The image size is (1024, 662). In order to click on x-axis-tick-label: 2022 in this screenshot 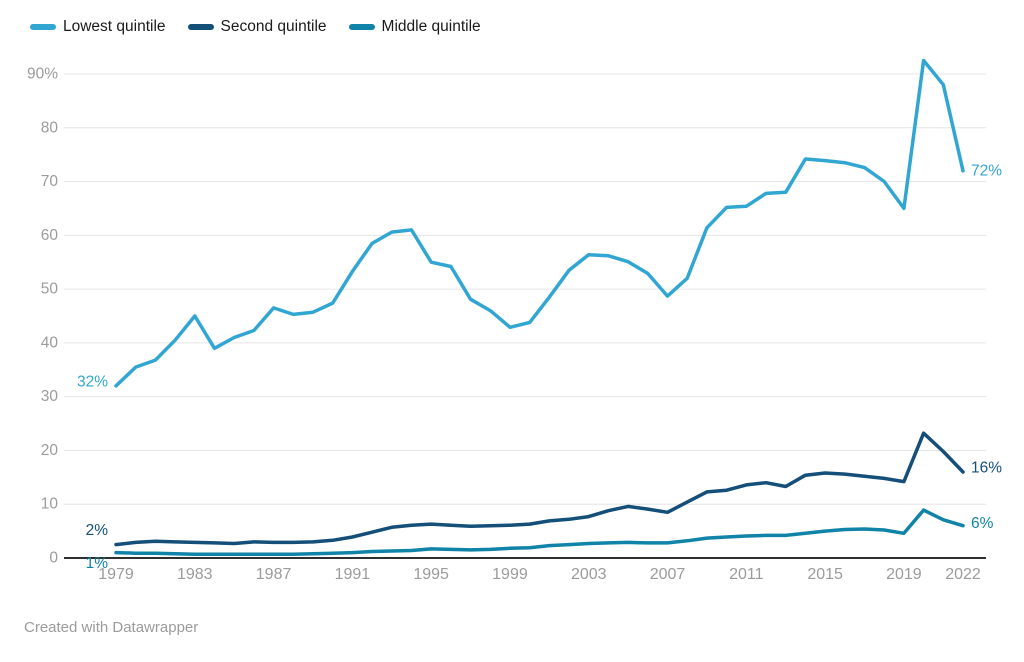, I will do `click(963, 574)`.